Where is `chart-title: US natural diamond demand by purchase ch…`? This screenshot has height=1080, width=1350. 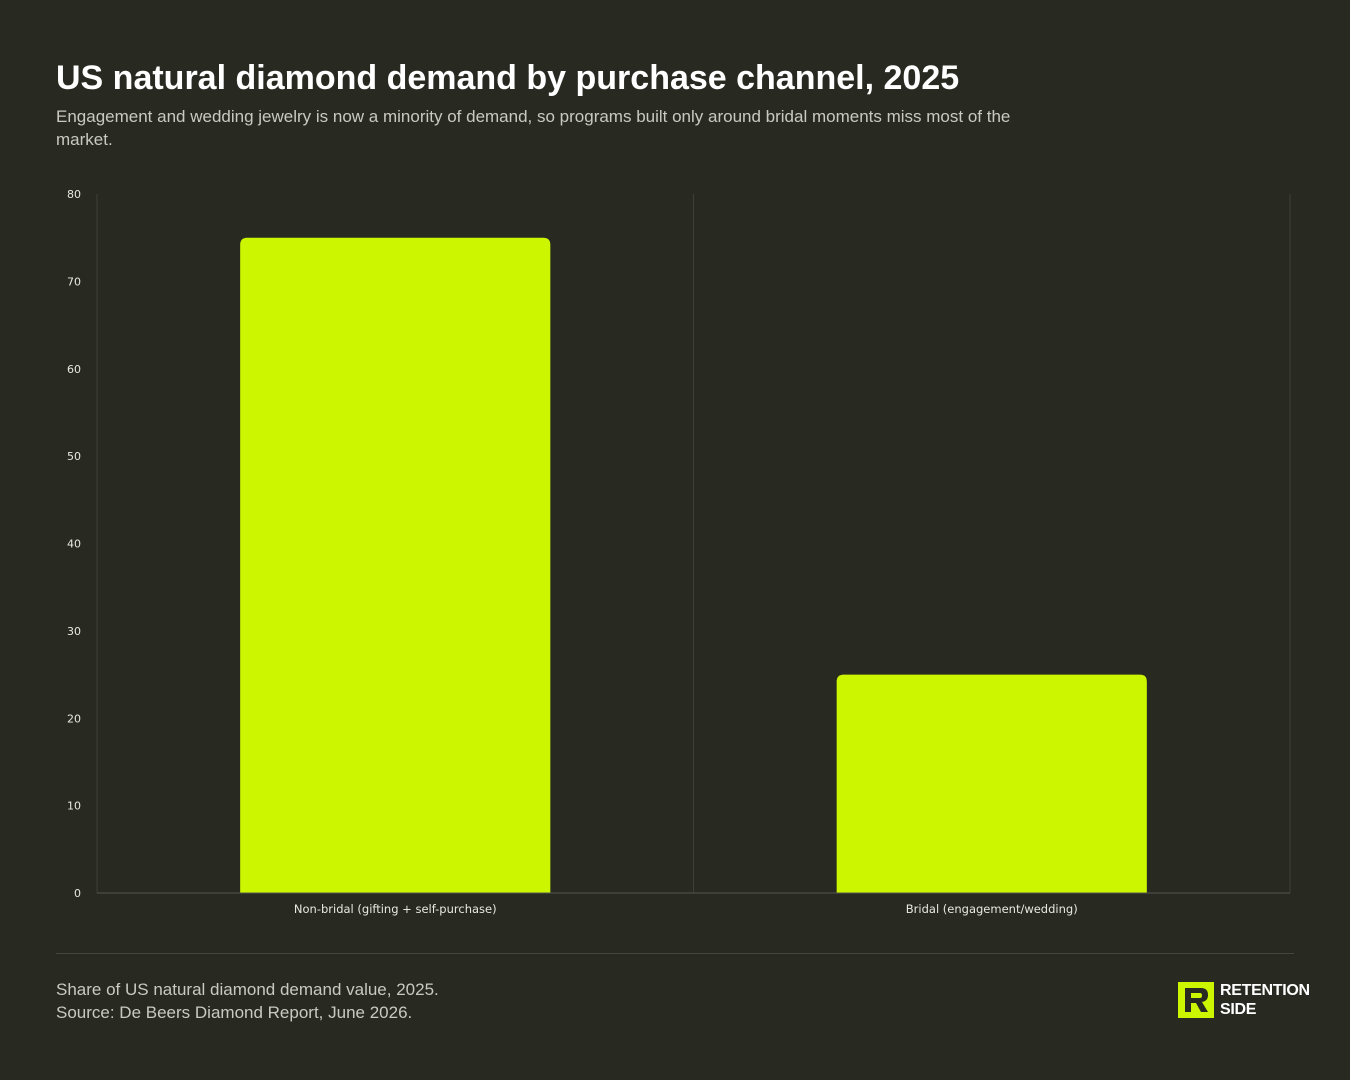
chart-title: US natural diamond demand by purchase ch… is located at coordinates (508, 78).